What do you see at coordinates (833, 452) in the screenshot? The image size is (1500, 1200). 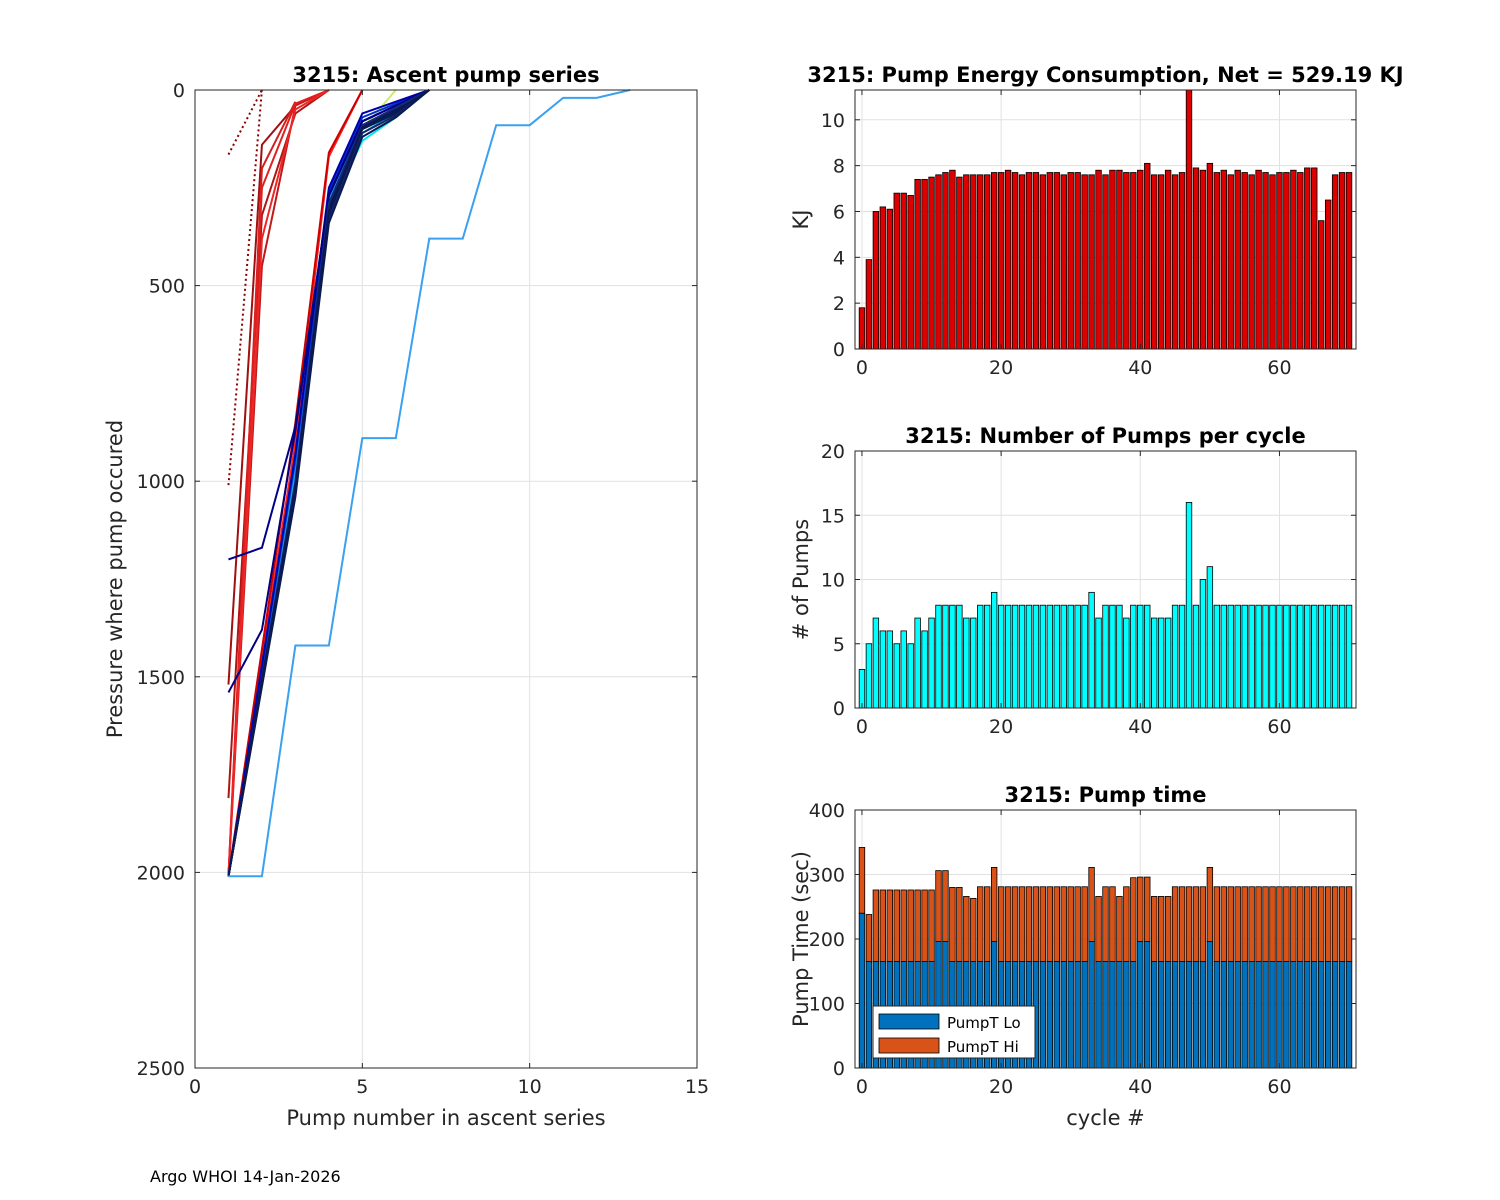 I see `y-tick-label: 20` at bounding box center [833, 452].